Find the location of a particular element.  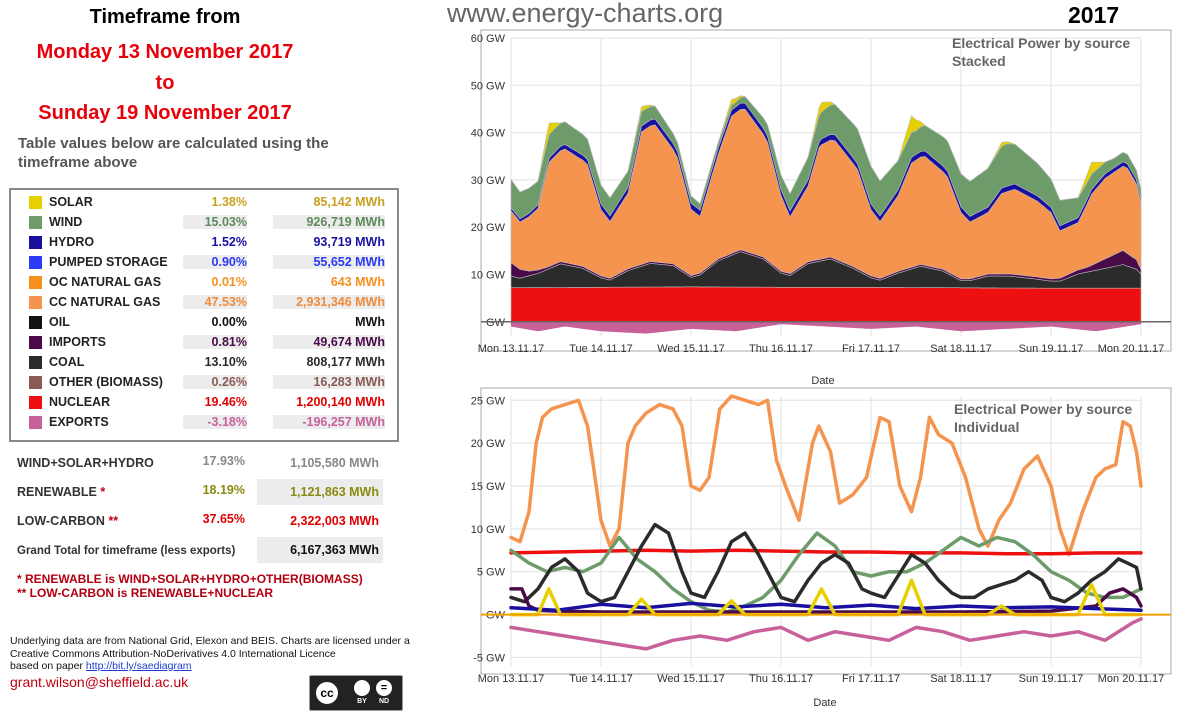

source-pct: 0.26% is located at coordinates (215, 382).